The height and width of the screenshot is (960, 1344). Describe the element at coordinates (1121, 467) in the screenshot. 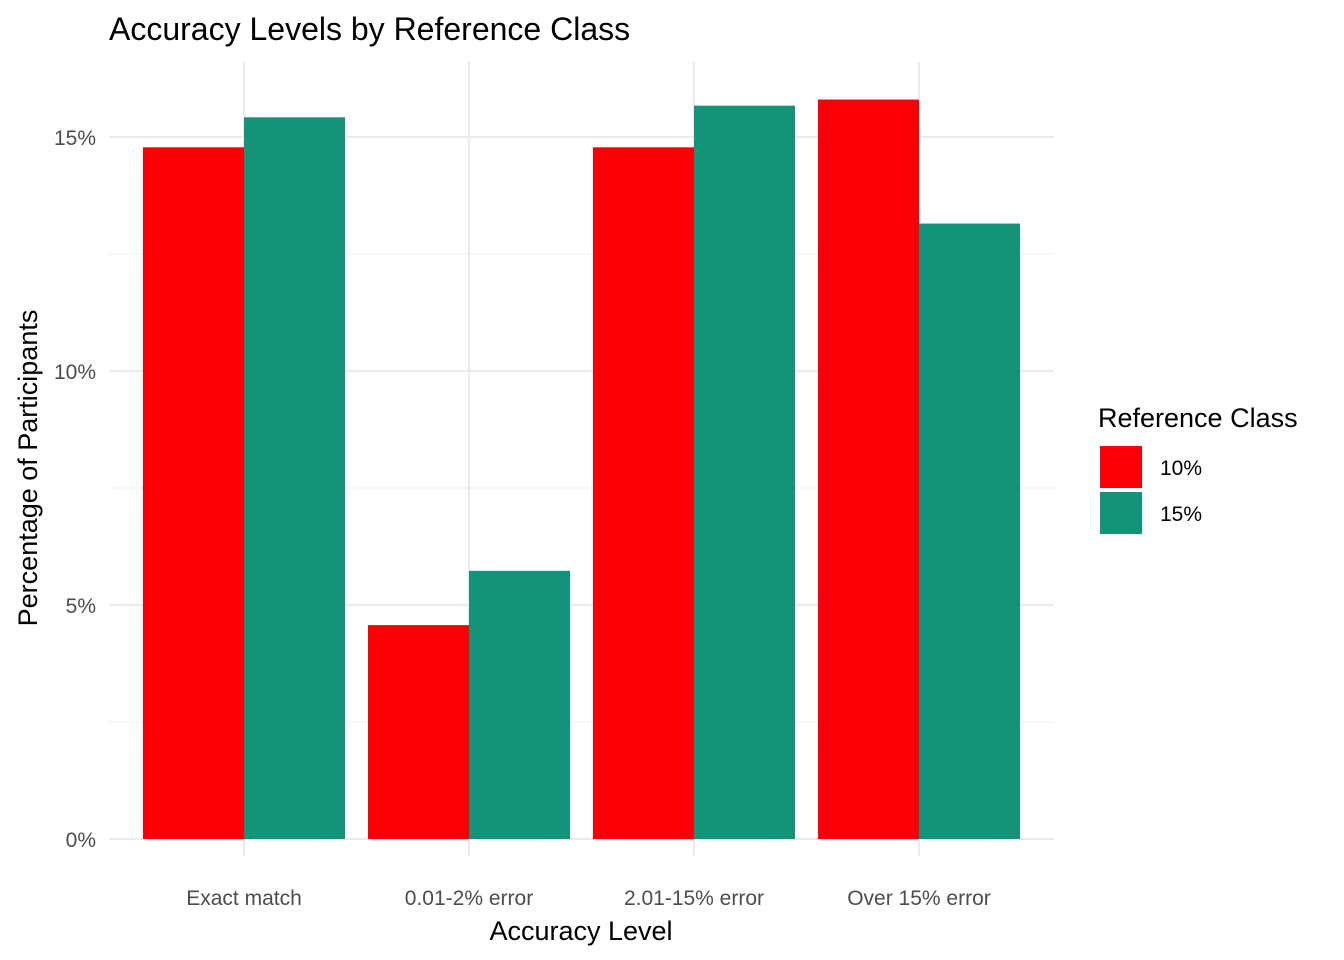

I see `legend-key-10pct` at that location.